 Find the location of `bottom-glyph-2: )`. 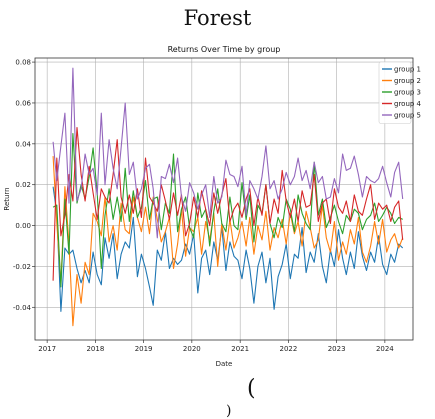

bottom-glyph-2: ) is located at coordinates (229, 411).